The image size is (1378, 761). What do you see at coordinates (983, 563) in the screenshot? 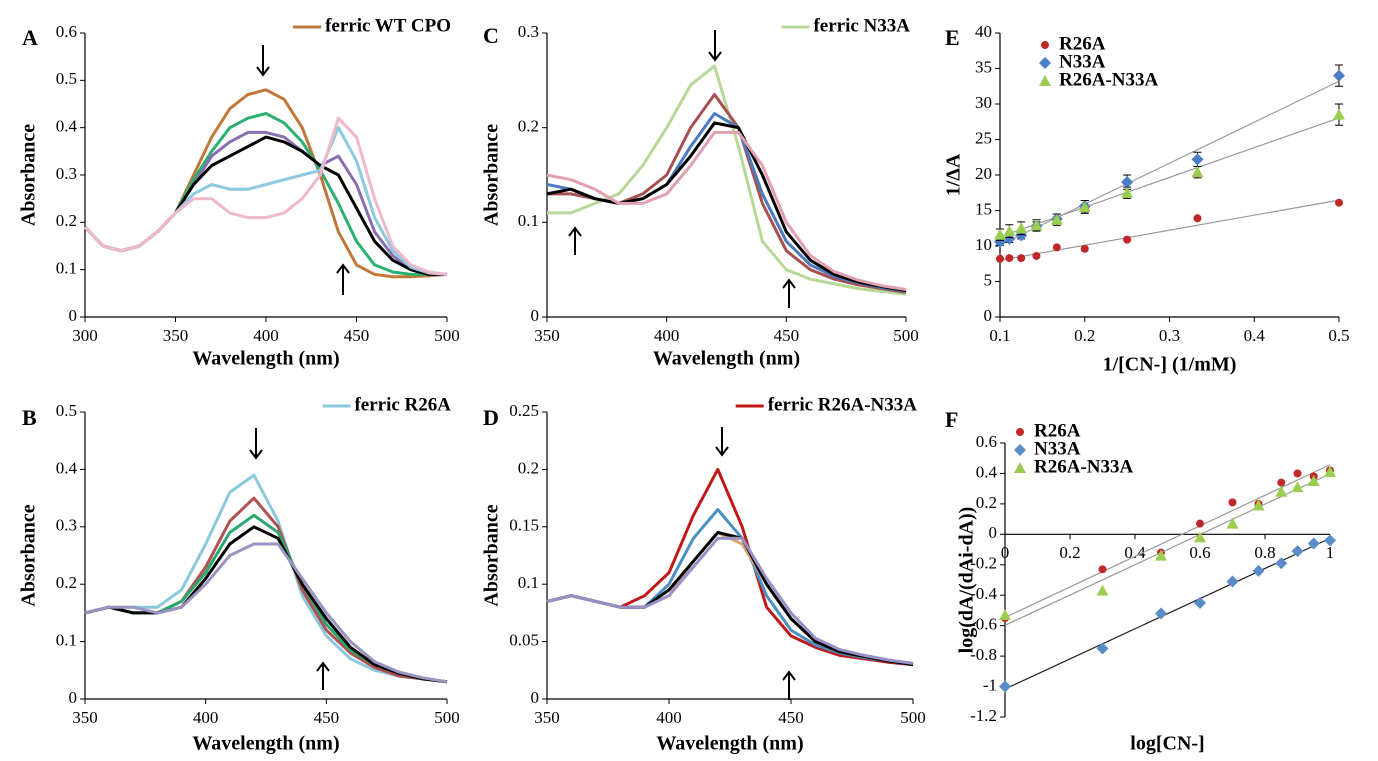
I see `y-tick-label: -0.2` at bounding box center [983, 563].